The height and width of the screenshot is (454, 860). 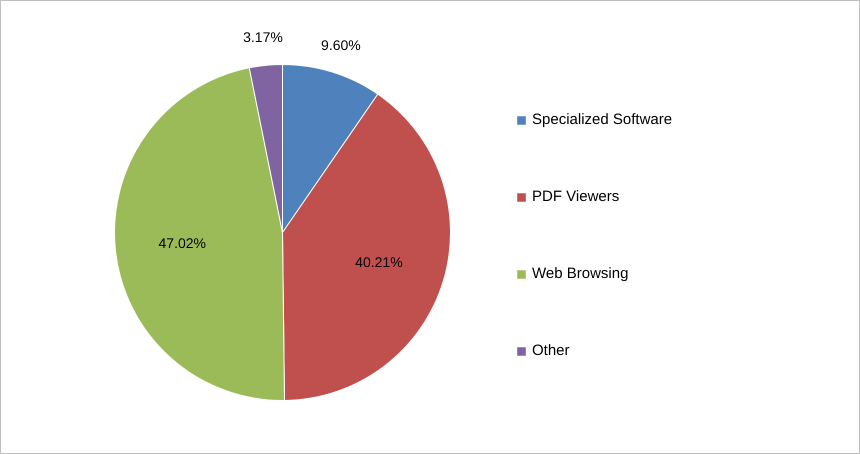 I want to click on legend-label: Other, so click(x=551, y=350).